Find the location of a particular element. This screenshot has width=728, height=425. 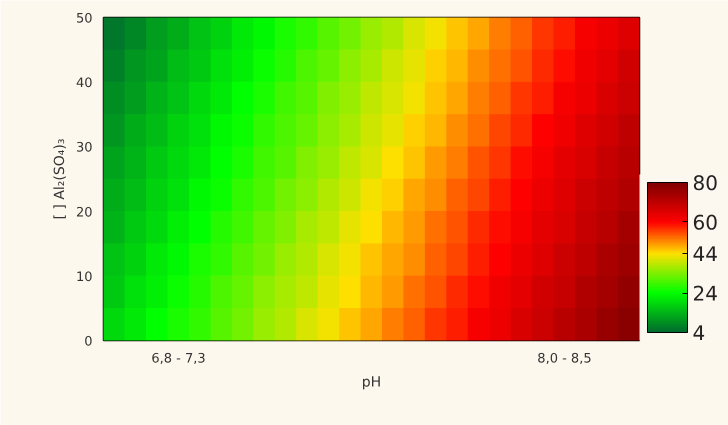

x-tick-label: 6,8 - 7,3 is located at coordinates (178, 359).